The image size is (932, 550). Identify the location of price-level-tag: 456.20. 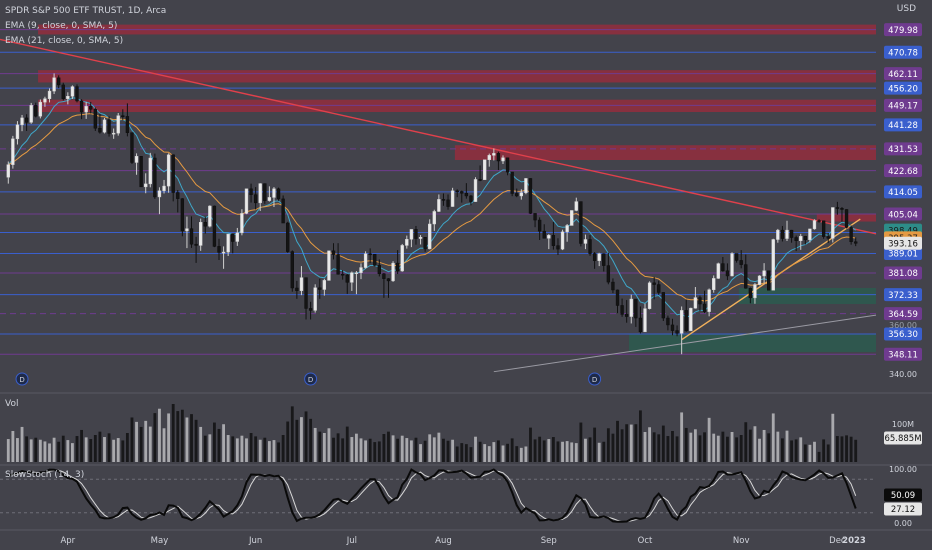
(903, 89).